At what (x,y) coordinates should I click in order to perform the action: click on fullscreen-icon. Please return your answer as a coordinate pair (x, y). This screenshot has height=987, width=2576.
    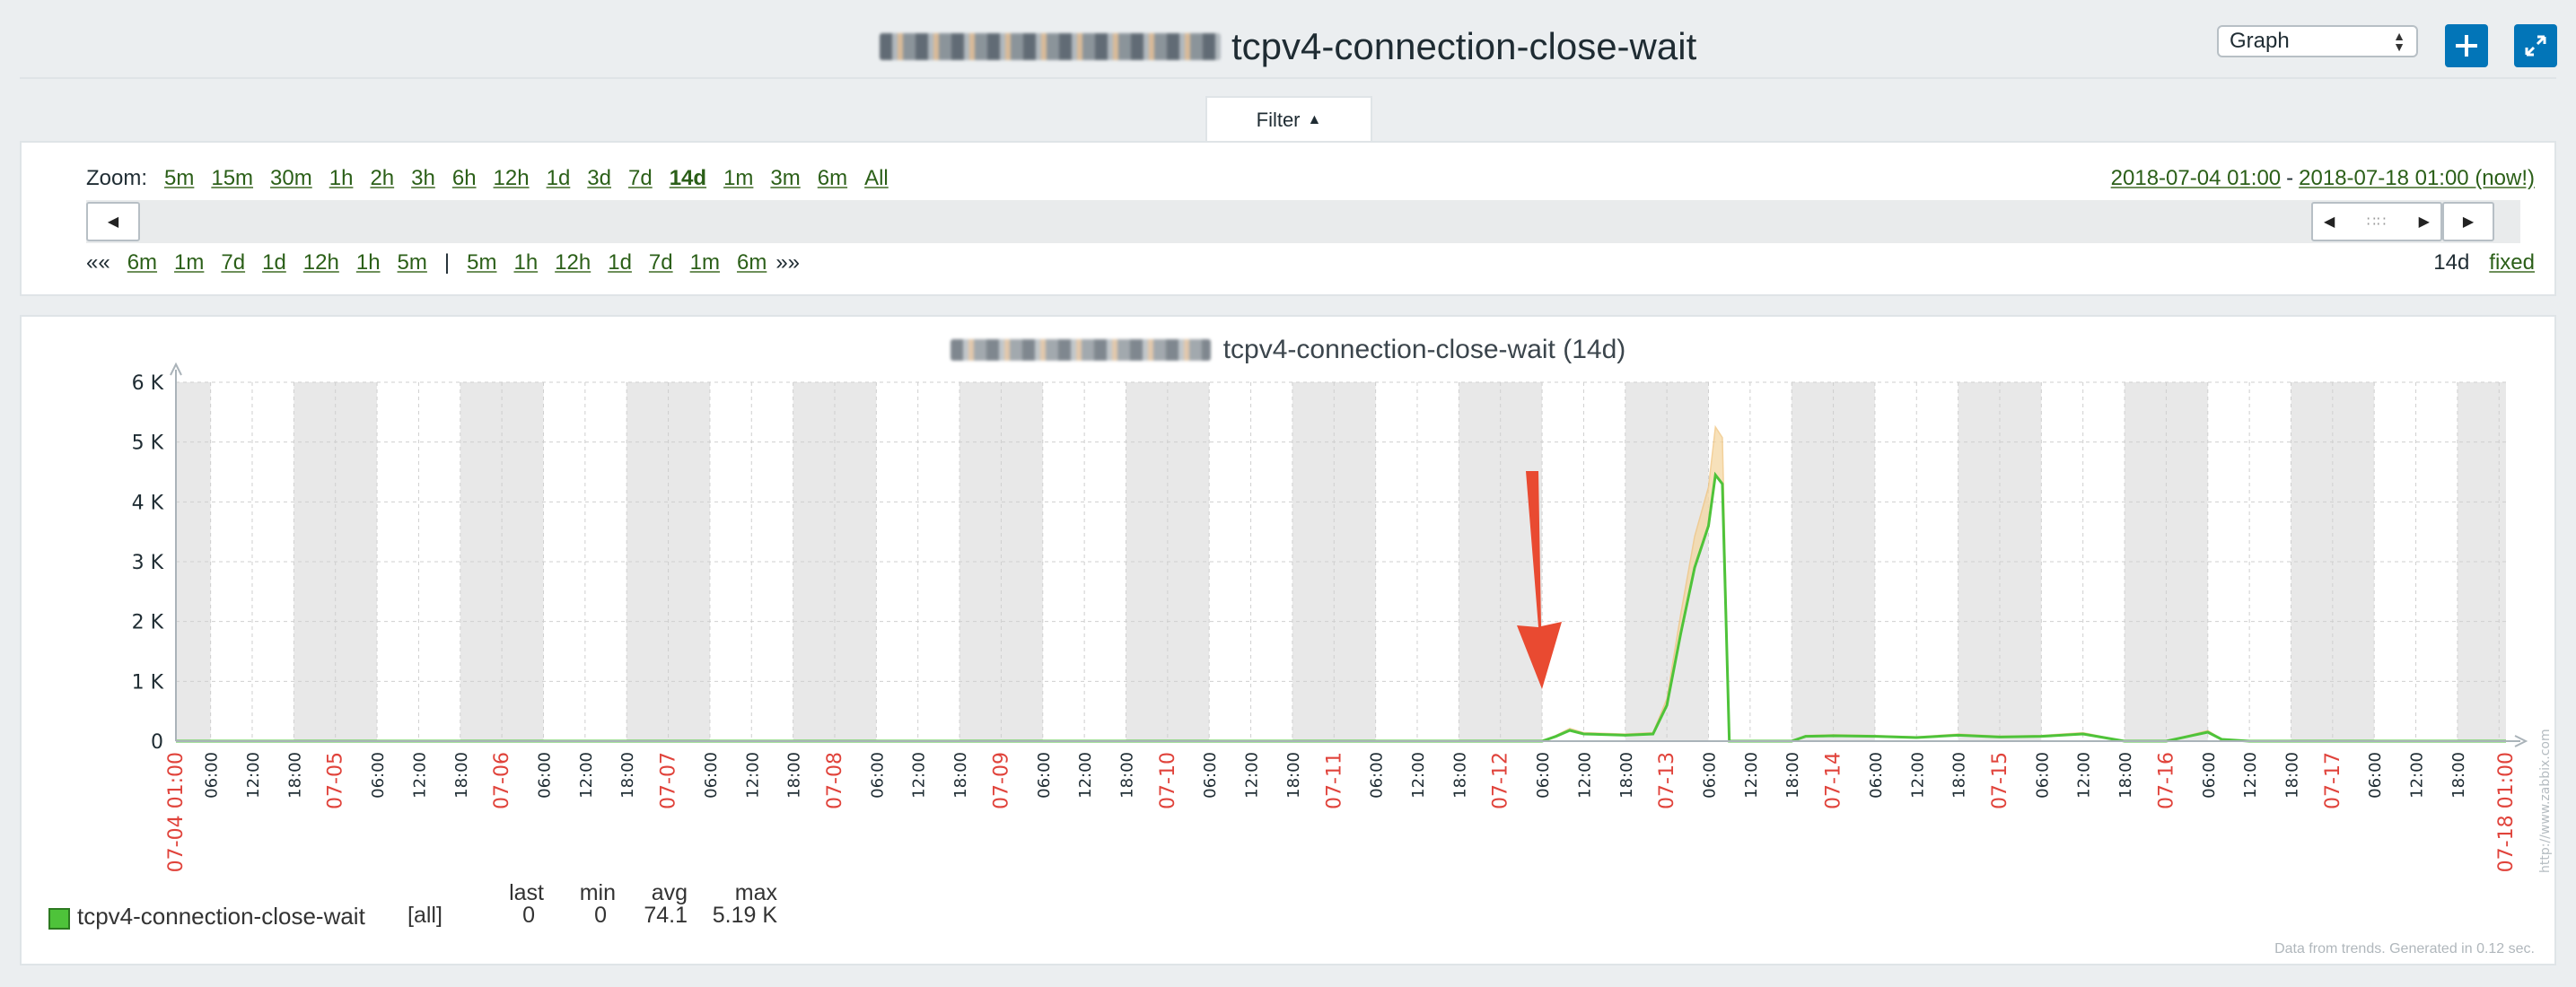
    Looking at the image, I should click on (2535, 46).